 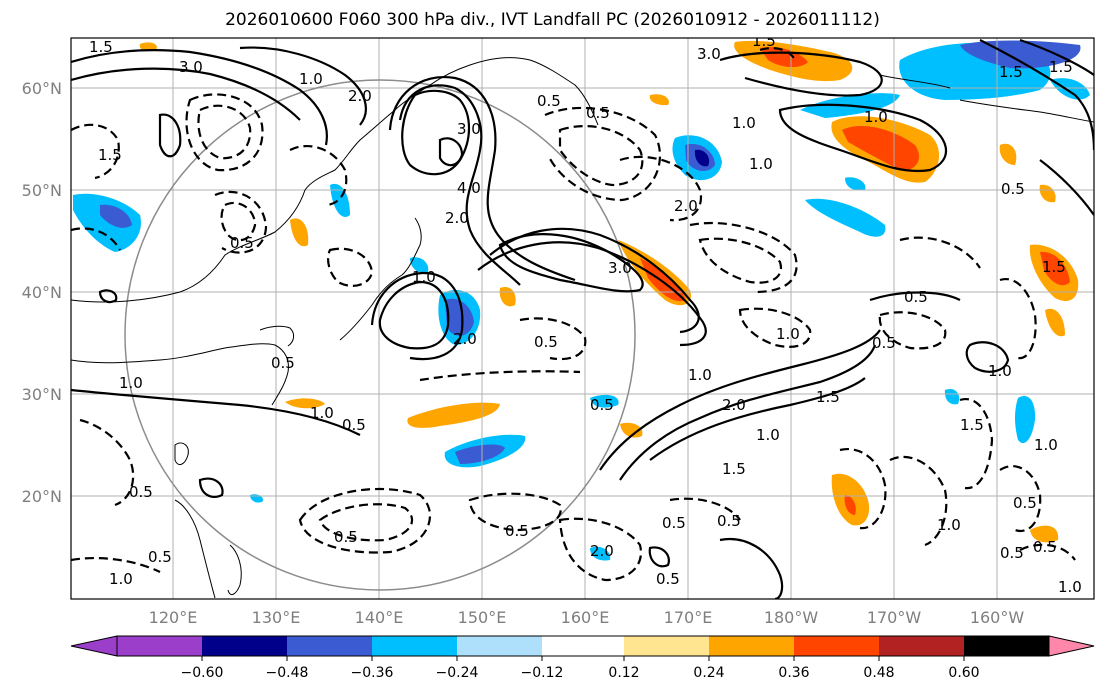 What do you see at coordinates (894, 617) in the screenshot?
I see `lon-tick-label: 170°W` at bounding box center [894, 617].